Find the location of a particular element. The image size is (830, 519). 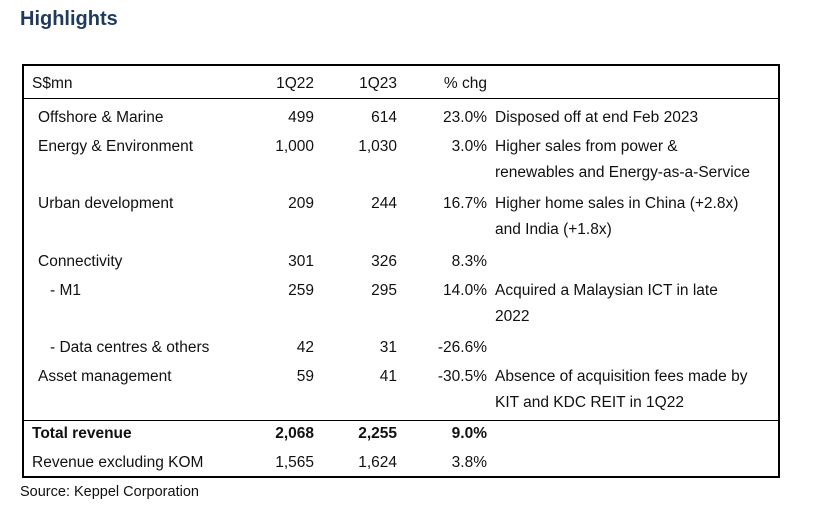

page-title: Highlights is located at coordinates (69, 19).